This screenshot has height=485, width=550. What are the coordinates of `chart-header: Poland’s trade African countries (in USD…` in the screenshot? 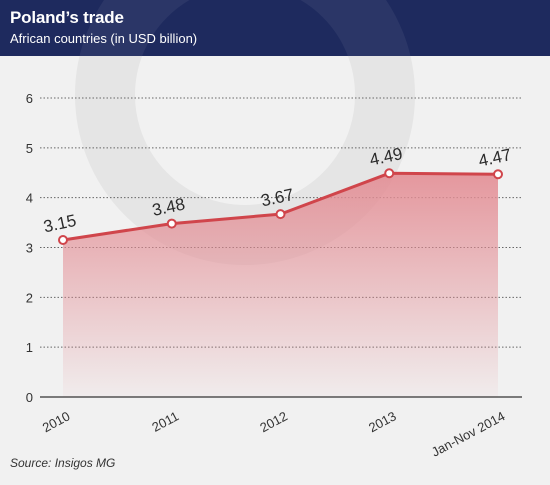 It's located at (275, 28).